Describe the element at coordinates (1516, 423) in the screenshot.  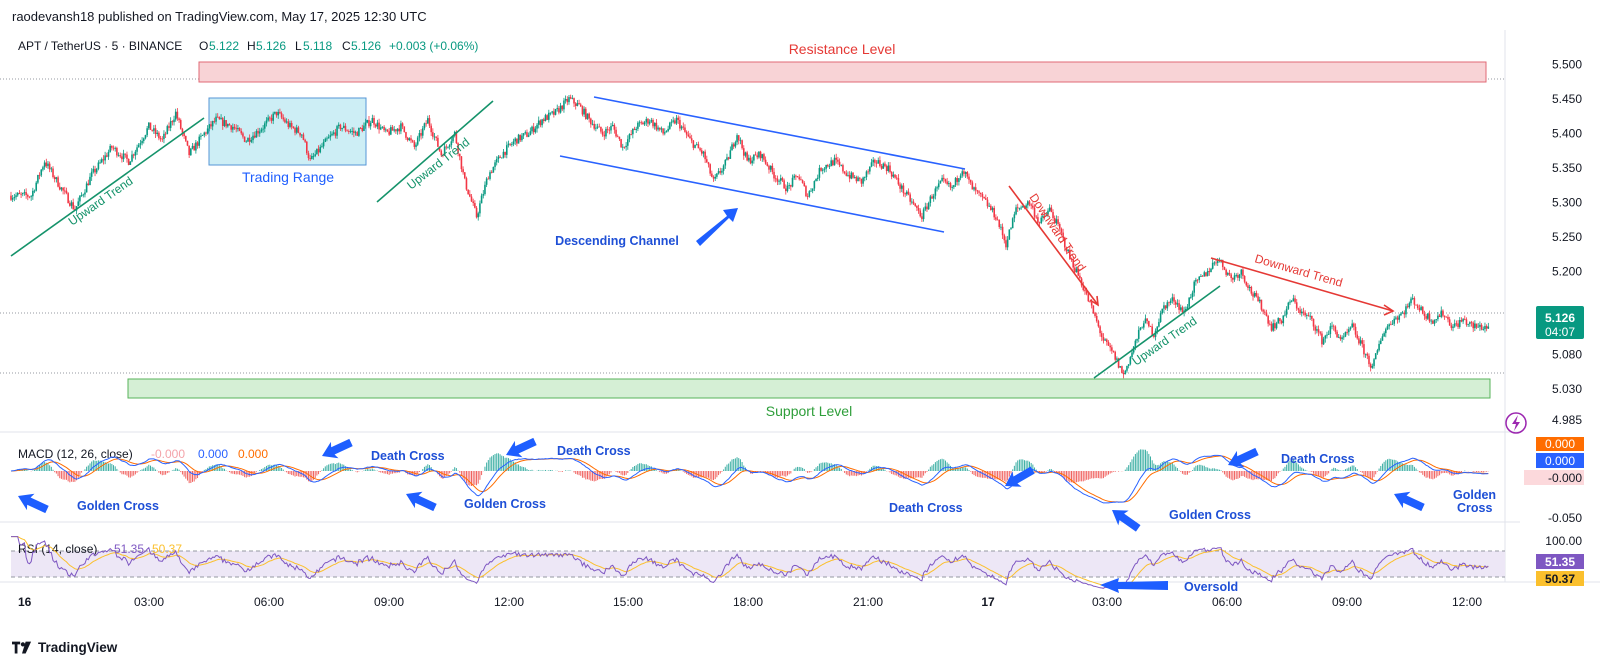
I see `lightning-icon` at that location.